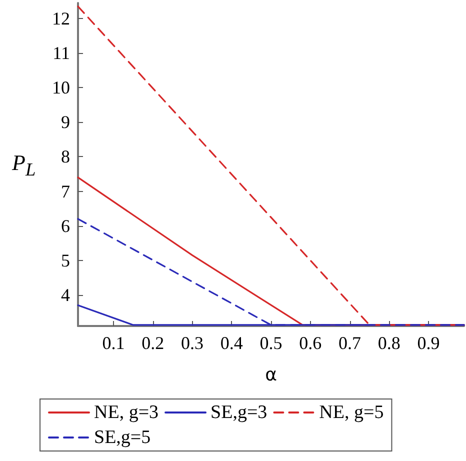  I want to click on y-tick-label: 5, so click(65, 260).